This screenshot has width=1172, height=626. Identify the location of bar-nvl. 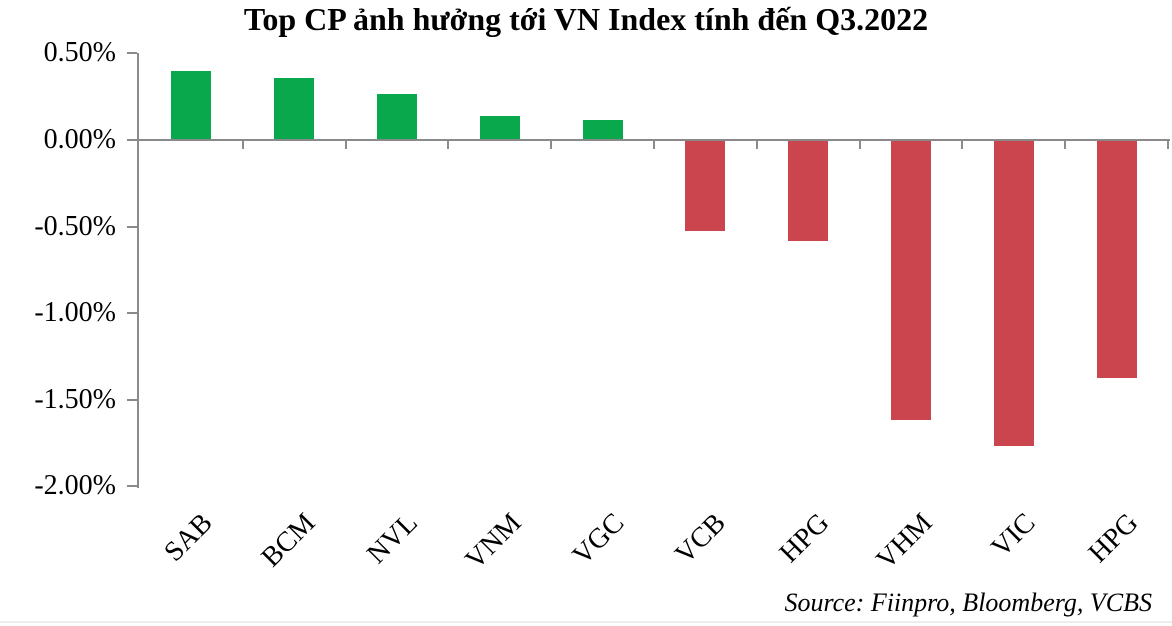
(397, 116).